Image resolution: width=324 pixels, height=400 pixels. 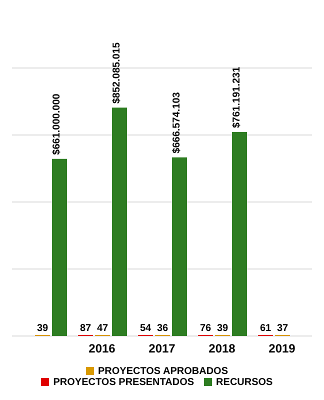 What do you see at coordinates (222, 349) in the screenshot?
I see `x-tick-label: 2018` at bounding box center [222, 349].